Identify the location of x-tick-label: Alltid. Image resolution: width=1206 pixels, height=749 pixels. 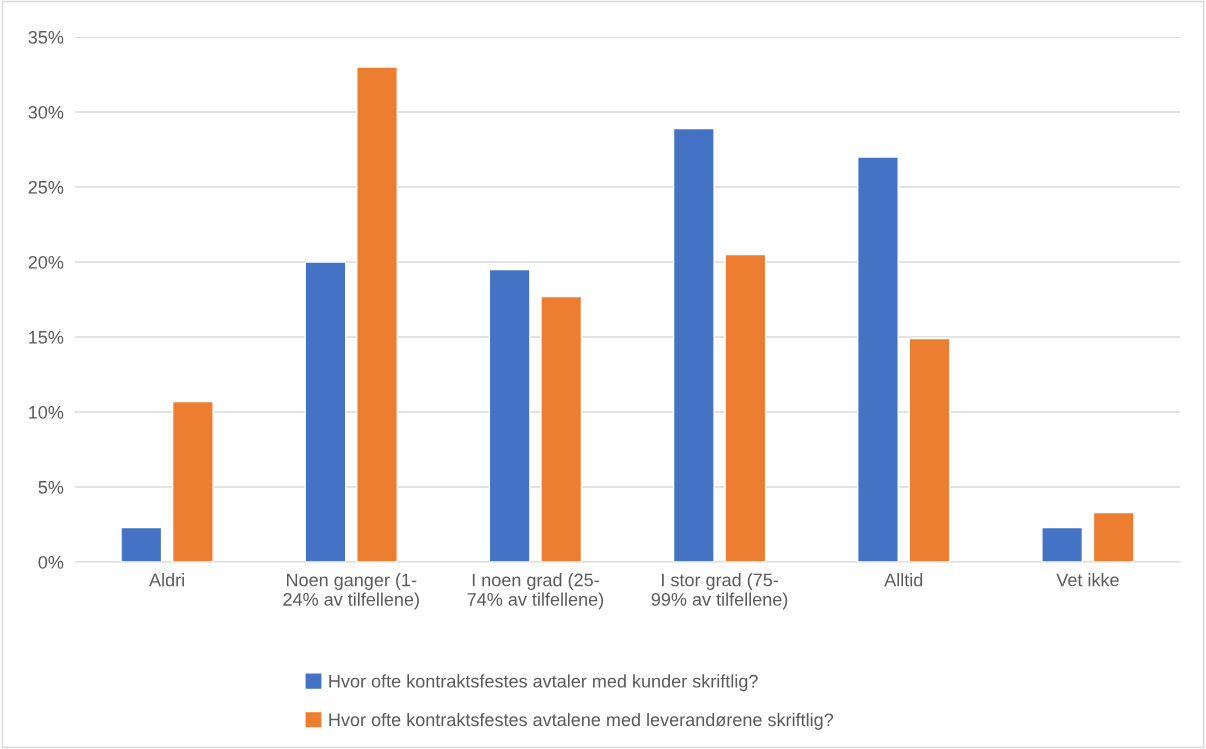
(903, 580).